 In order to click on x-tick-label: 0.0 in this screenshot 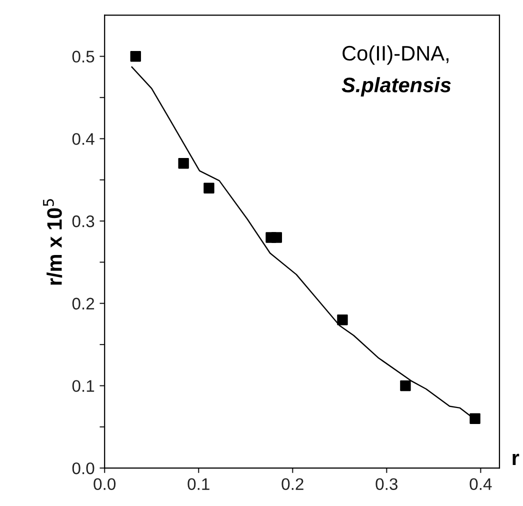, I will do `click(105, 484)`.